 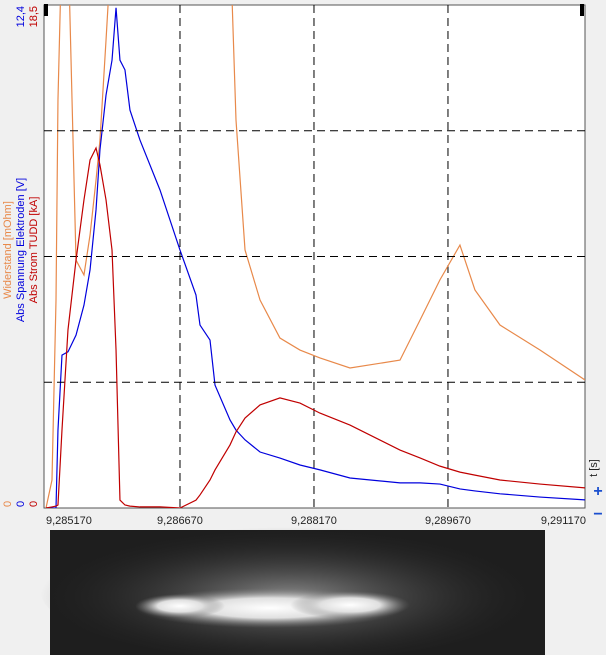 I want to click on y-axis-label: Abs Spannung Elektroden [V], so click(x=21, y=250).